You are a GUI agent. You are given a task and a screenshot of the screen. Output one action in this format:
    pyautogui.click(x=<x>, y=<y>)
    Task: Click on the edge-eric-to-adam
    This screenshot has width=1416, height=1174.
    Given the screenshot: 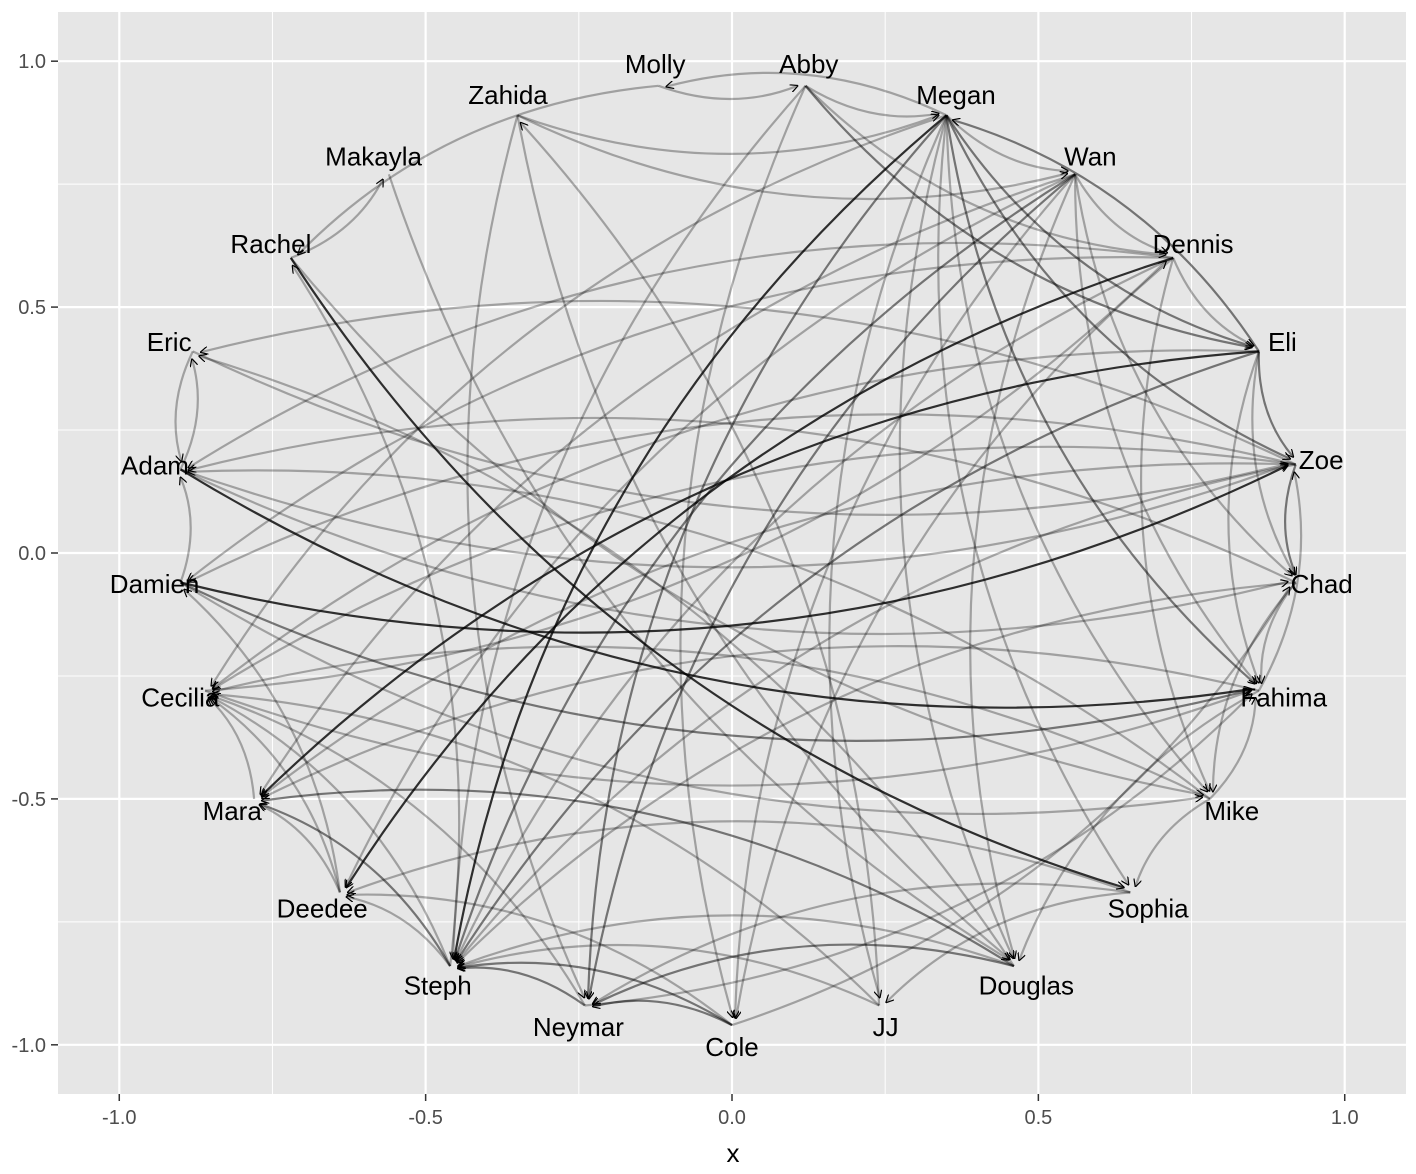 What is the action you would take?
    pyautogui.click(x=184, y=405)
    